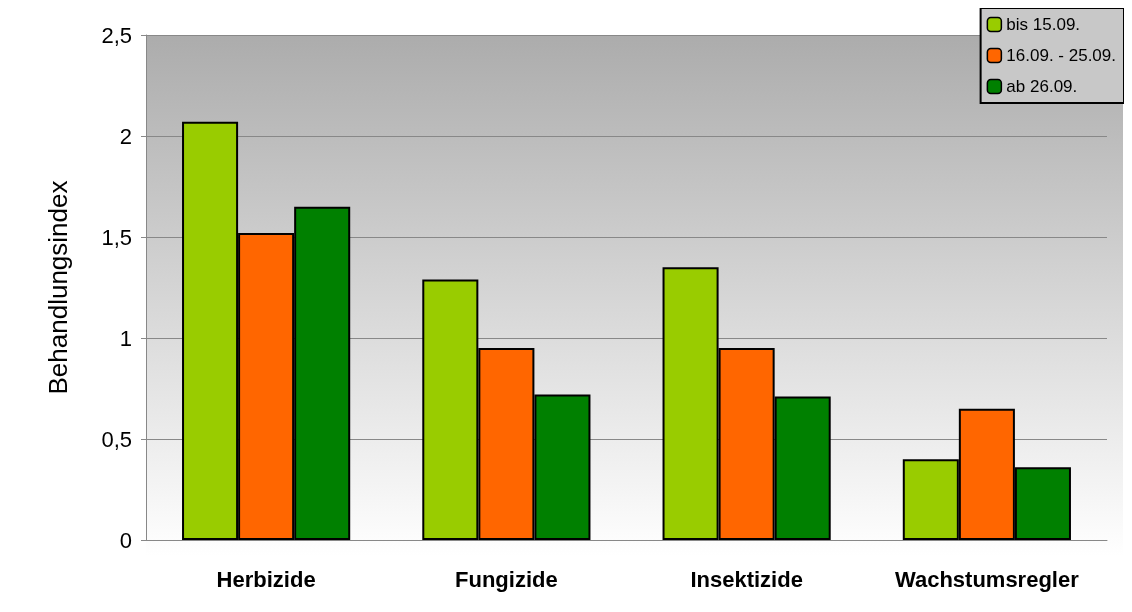  Describe the element at coordinates (125, 540) in the screenshot. I see `y-tick-label: 0` at that location.